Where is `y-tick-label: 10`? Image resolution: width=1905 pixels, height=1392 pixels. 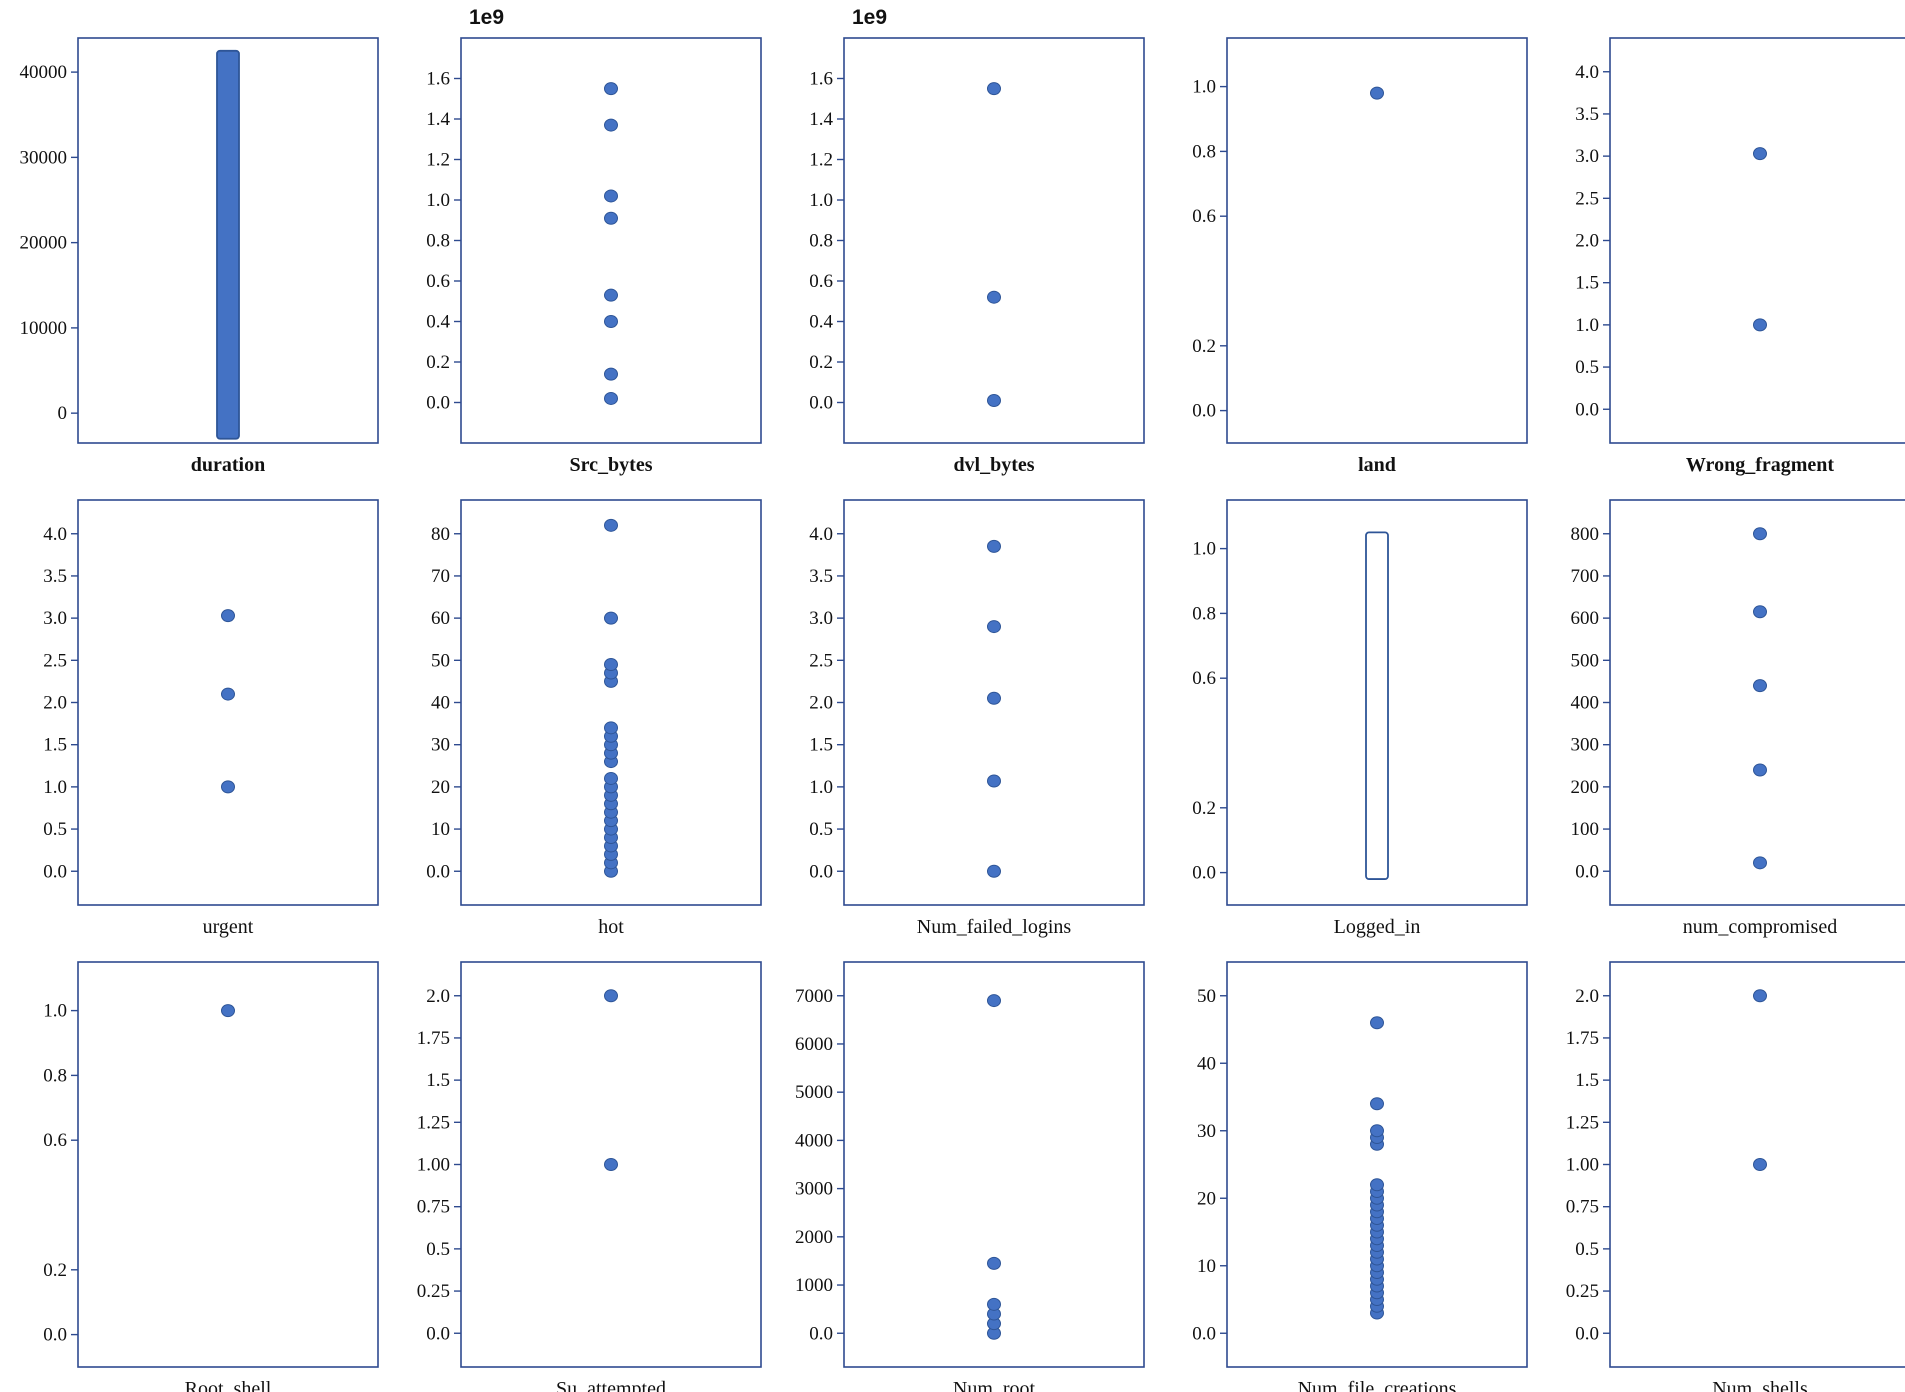
y-tick-label: 10 is located at coordinates (440, 829).